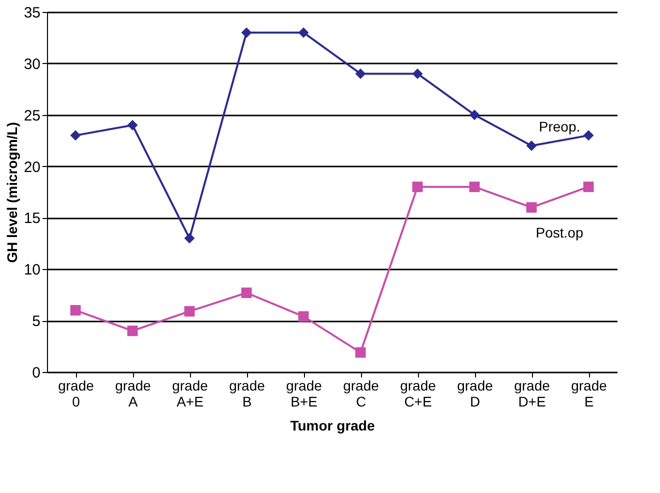 The height and width of the screenshot is (493, 660). Describe the element at coordinates (589, 394) in the screenshot. I see `x-tick-label: grade E` at that location.